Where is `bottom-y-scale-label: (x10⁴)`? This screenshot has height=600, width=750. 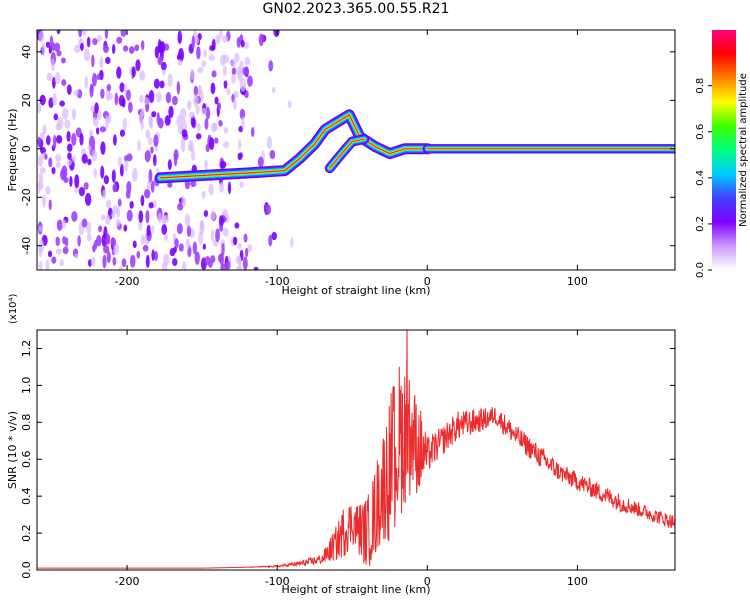
bottom-y-scale-label: (x10⁴) is located at coordinates (13, 308).